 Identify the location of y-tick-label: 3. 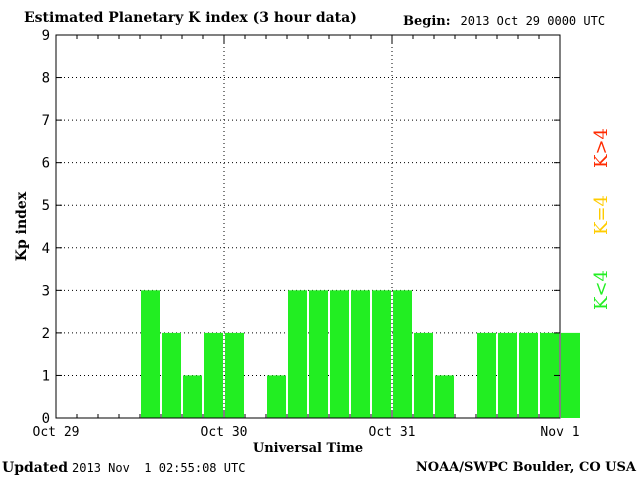
(46, 291).